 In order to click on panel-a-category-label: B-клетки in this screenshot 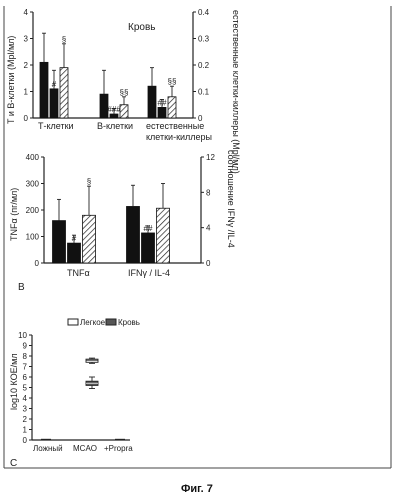, I will do `click(115, 126)`.